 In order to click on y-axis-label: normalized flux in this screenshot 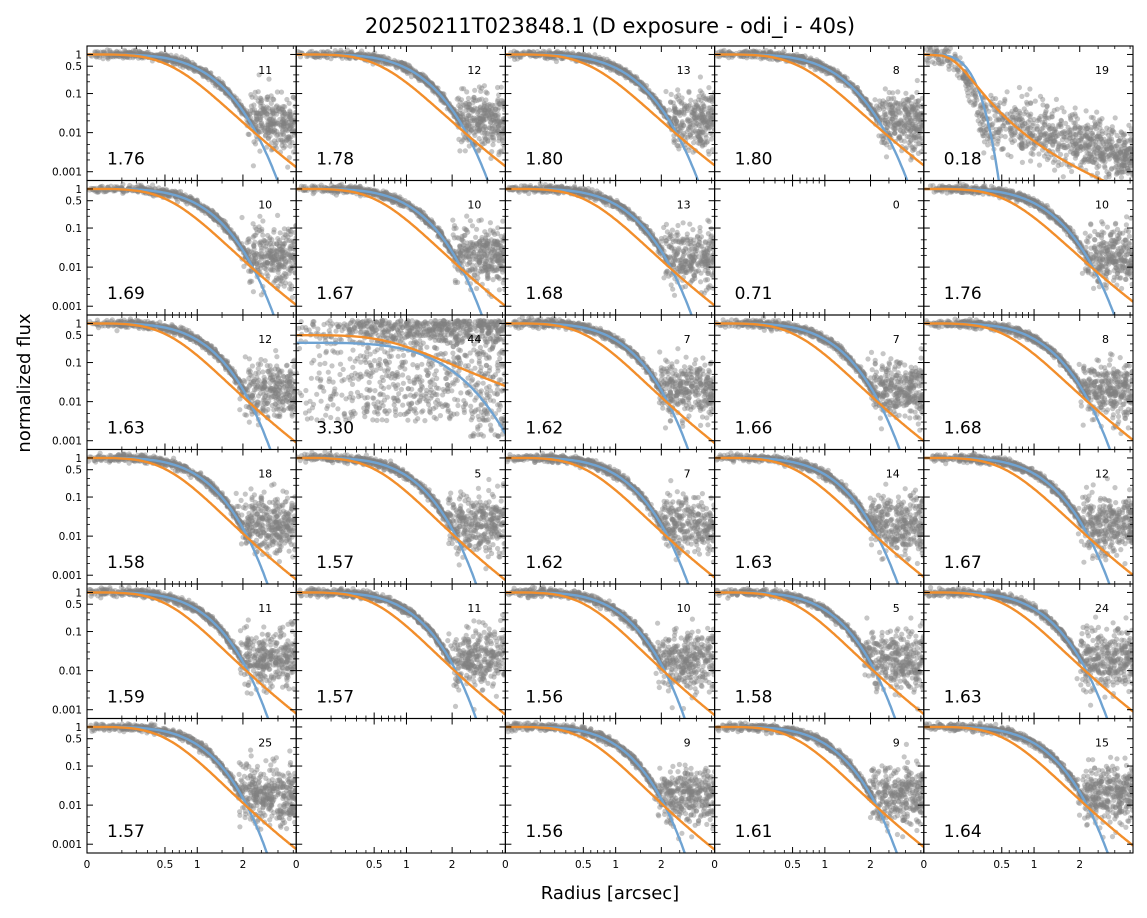, I will do `click(24, 382)`.